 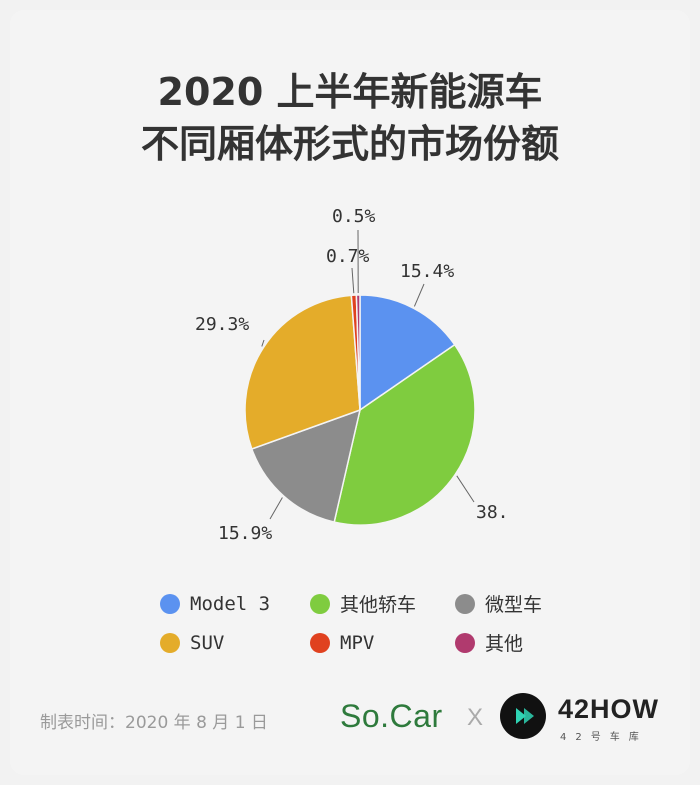 What do you see at coordinates (475, 717) in the screenshot?
I see `brand-separator: X` at bounding box center [475, 717].